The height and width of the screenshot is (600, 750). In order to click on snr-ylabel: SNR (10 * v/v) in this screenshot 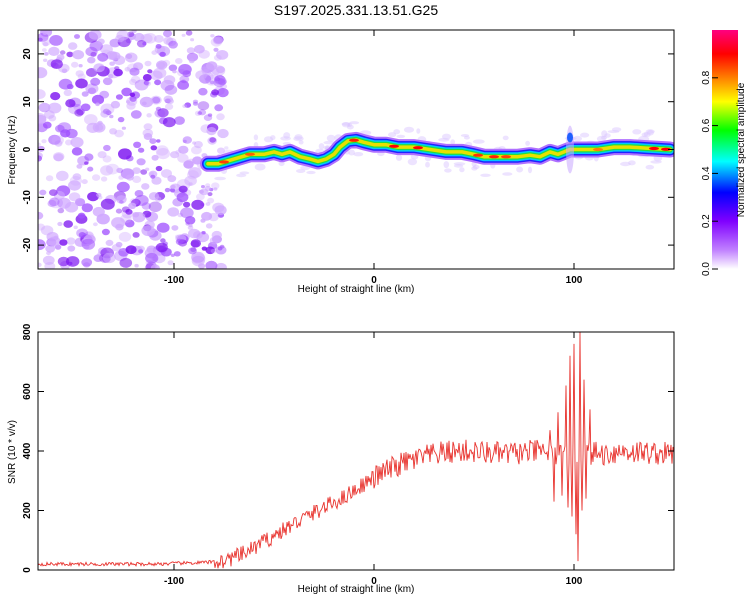, I will do `click(12, 452)`.